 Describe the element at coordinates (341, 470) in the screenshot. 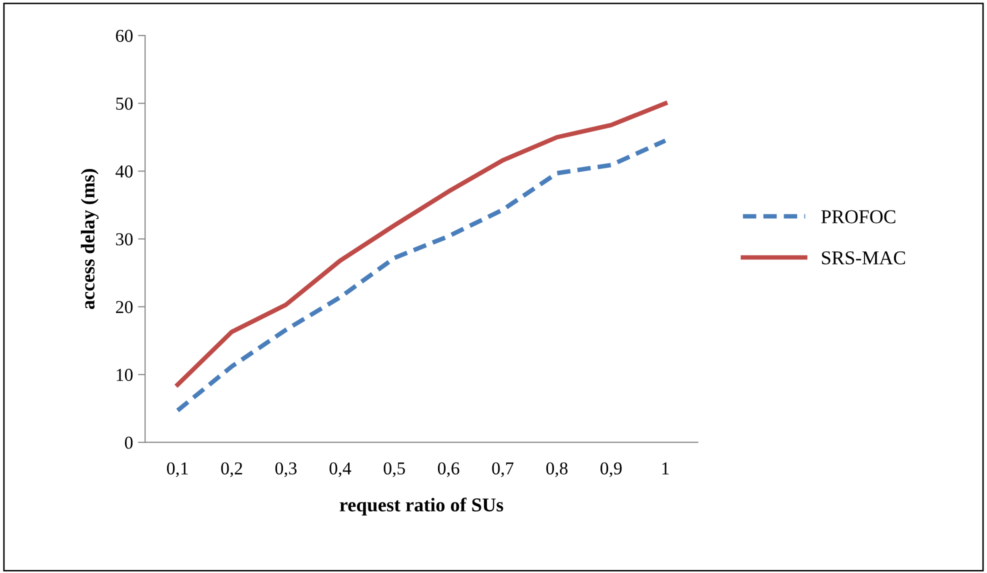

I see `x-tick-label: 0,4` at that location.